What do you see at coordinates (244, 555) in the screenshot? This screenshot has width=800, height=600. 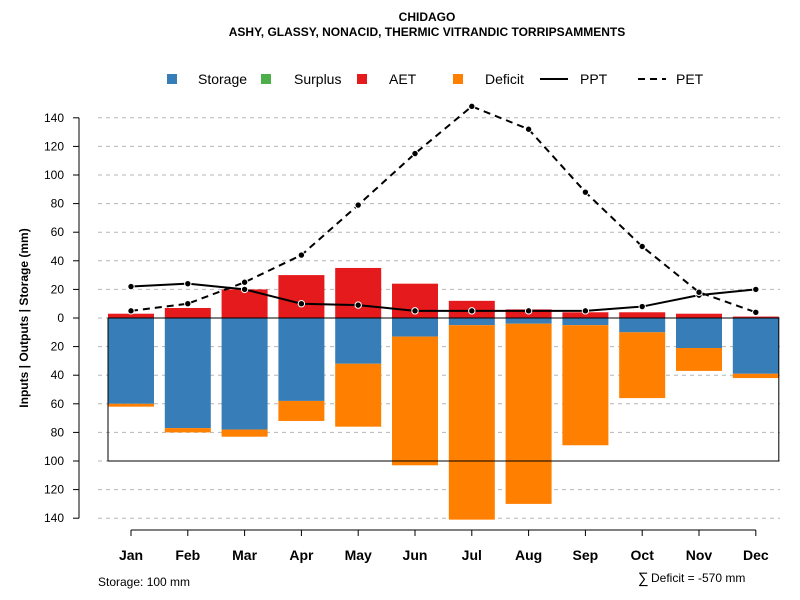 I see `x-tick-label: Mar` at bounding box center [244, 555].